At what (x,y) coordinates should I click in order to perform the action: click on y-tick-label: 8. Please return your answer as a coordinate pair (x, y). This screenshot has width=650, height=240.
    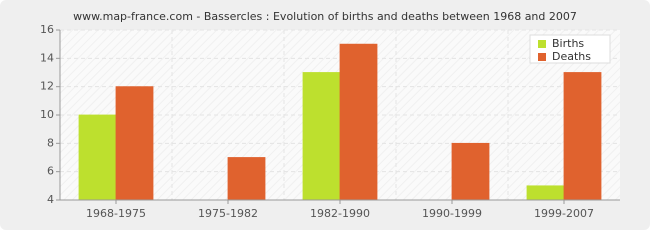
    Looking at the image, I should click on (50, 142).